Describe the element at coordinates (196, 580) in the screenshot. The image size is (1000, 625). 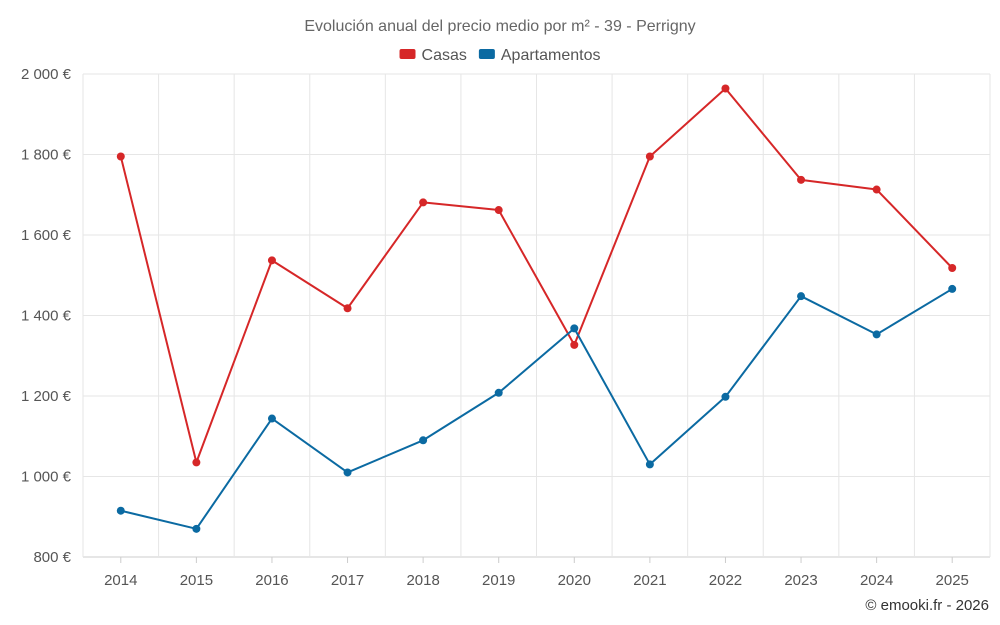
I see `x-tick-label: 2015` at that location.